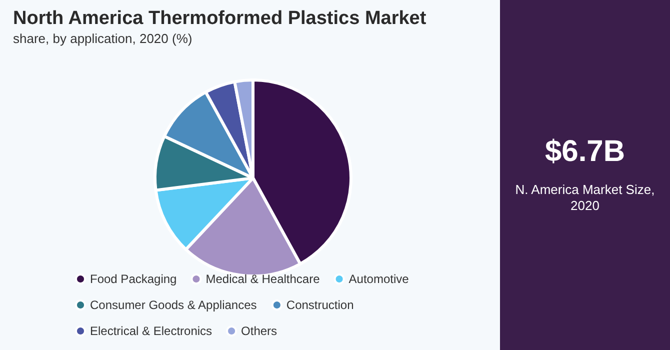 Image resolution: width=670 pixels, height=350 pixels. I want to click on chart-title: North America Thermoformed Plastics Market, so click(220, 18).